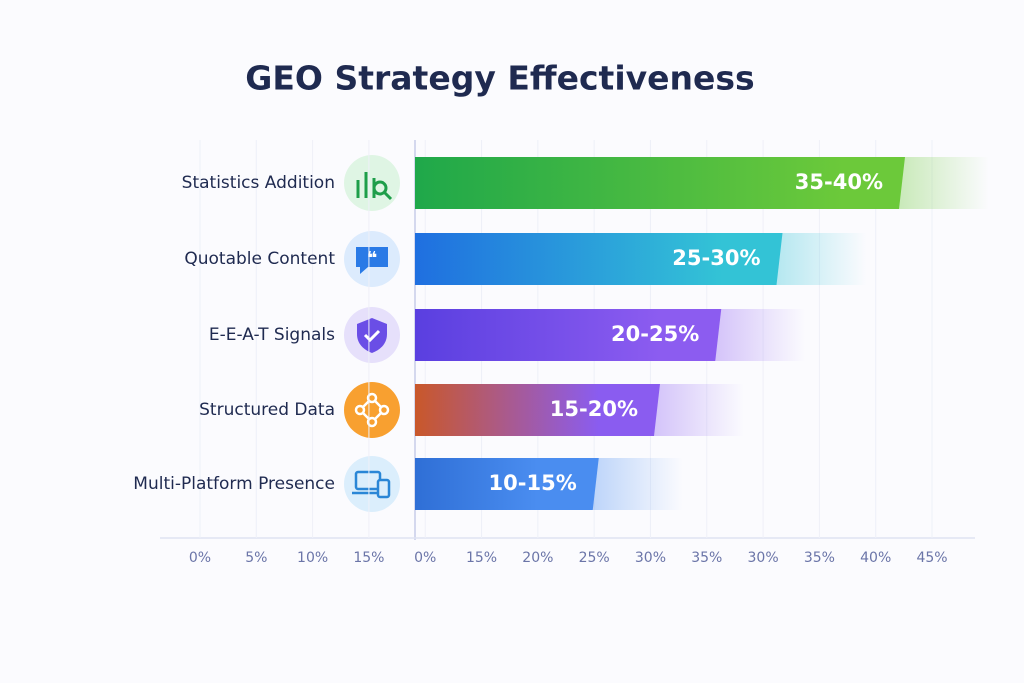  I want to click on x-axis-label: 25%, so click(594, 558).